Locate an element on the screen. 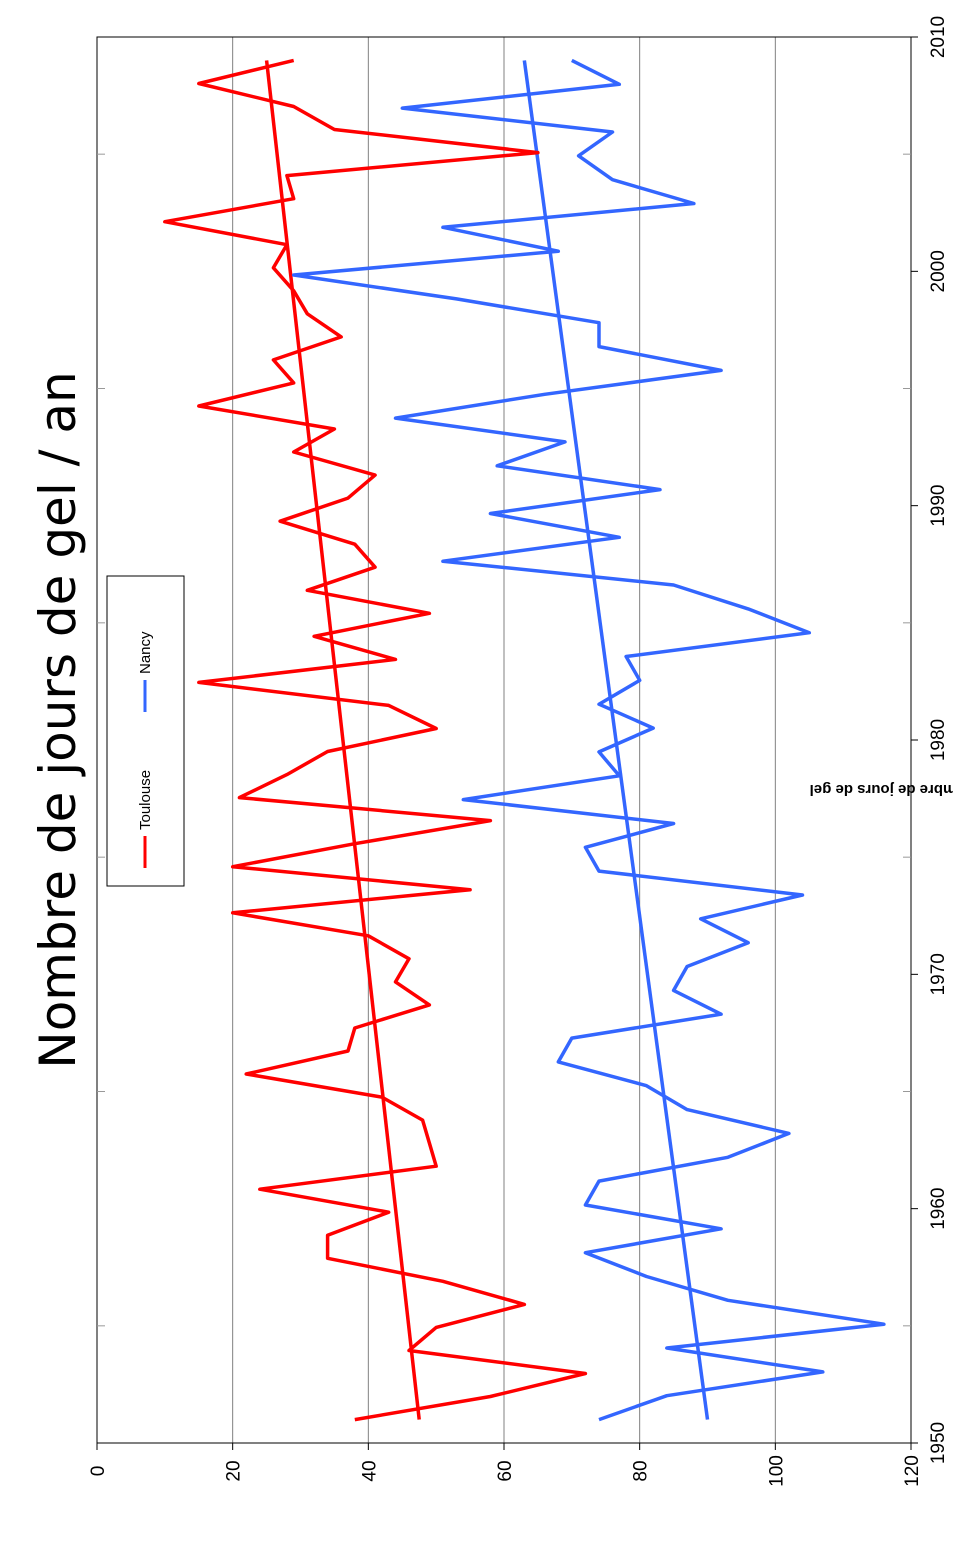  x-tick-label: 1970 is located at coordinates (938, 974).